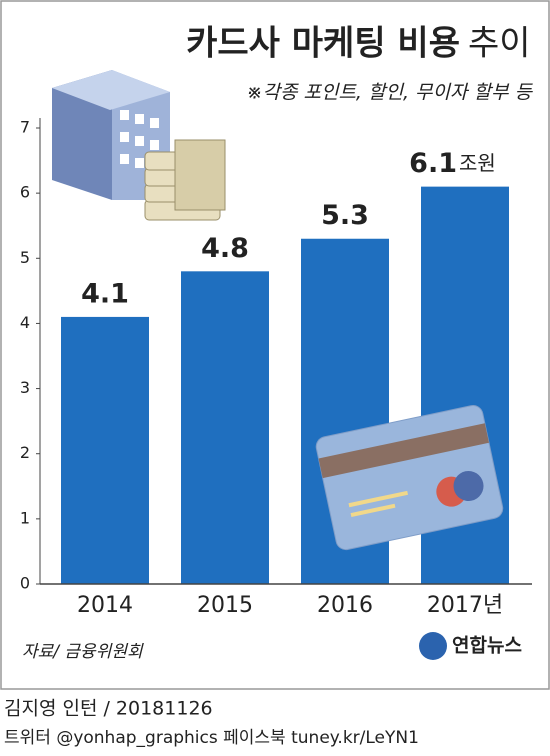 Image resolution: width=550 pixels, height=756 pixels. What do you see at coordinates (477, 163) in the screenshot?
I see `value-unit: 조원` at bounding box center [477, 163].